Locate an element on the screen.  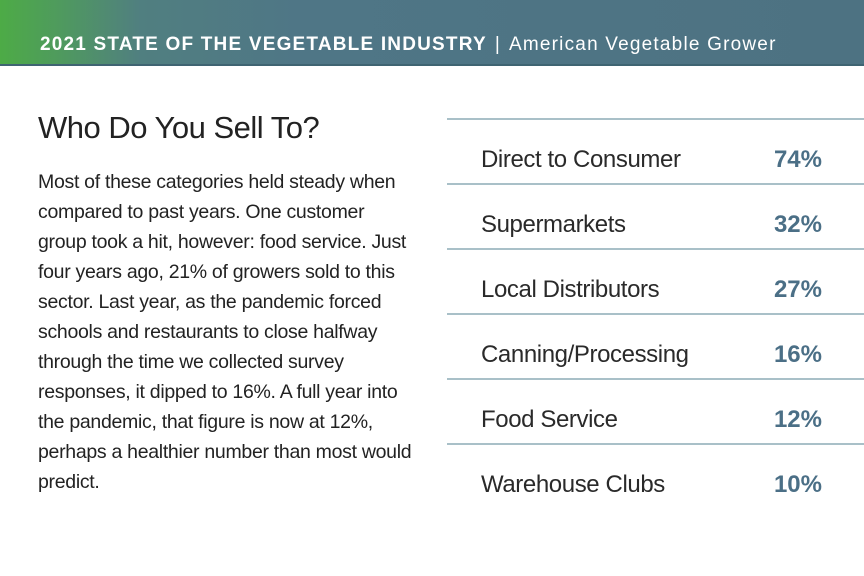
table-row: Local Distributors 27% is located at coordinates (655, 280).